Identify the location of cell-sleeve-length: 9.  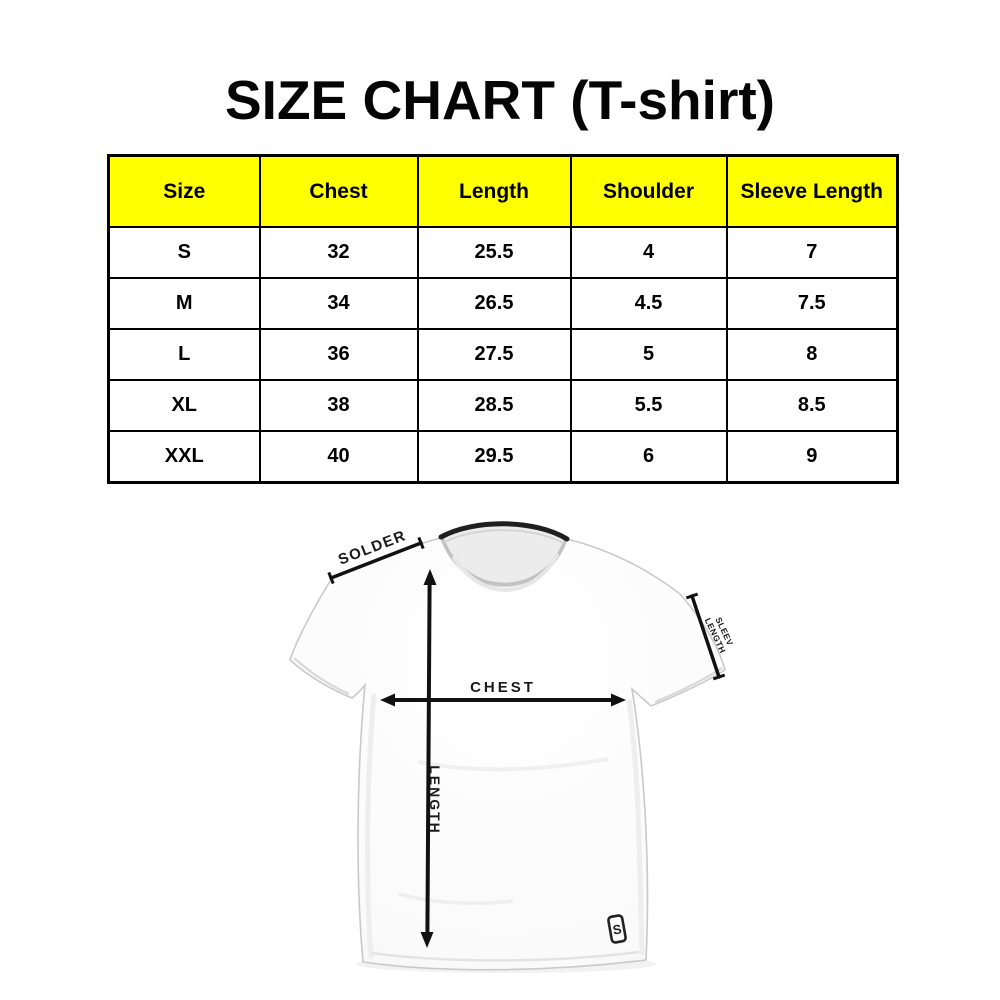
(812, 457).